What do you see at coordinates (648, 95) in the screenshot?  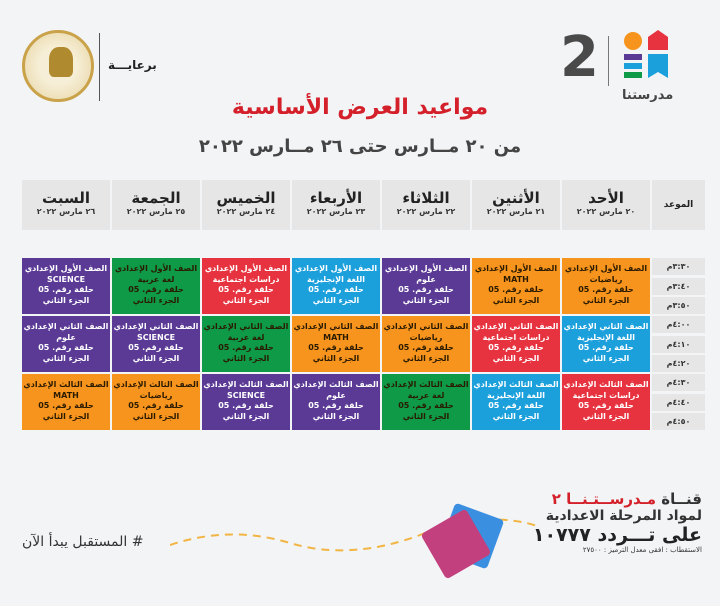 I see `brand-name: مدرستنا` at bounding box center [648, 95].